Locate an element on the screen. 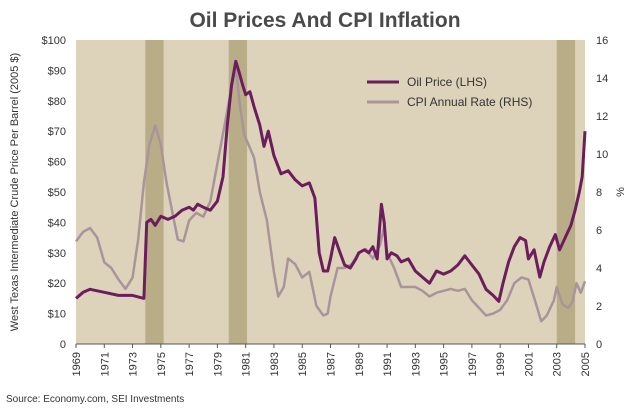 Image resolution: width=640 pixels, height=410 pixels. right-tick-label: 14 is located at coordinates (602, 79).